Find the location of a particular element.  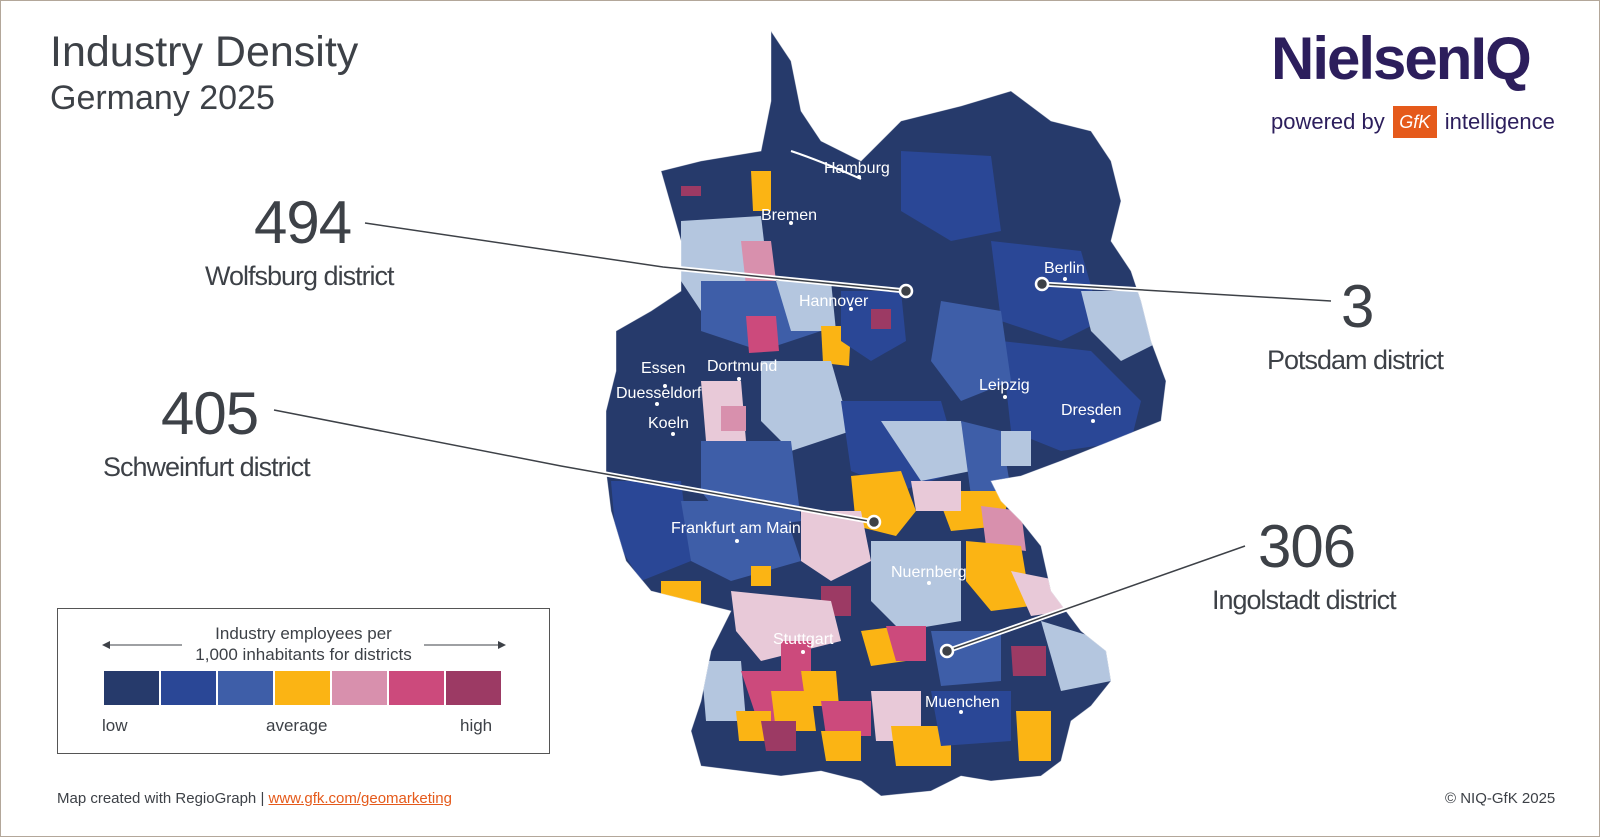

logo-tagline: powered by GfK intelligence is located at coordinates (1413, 122).